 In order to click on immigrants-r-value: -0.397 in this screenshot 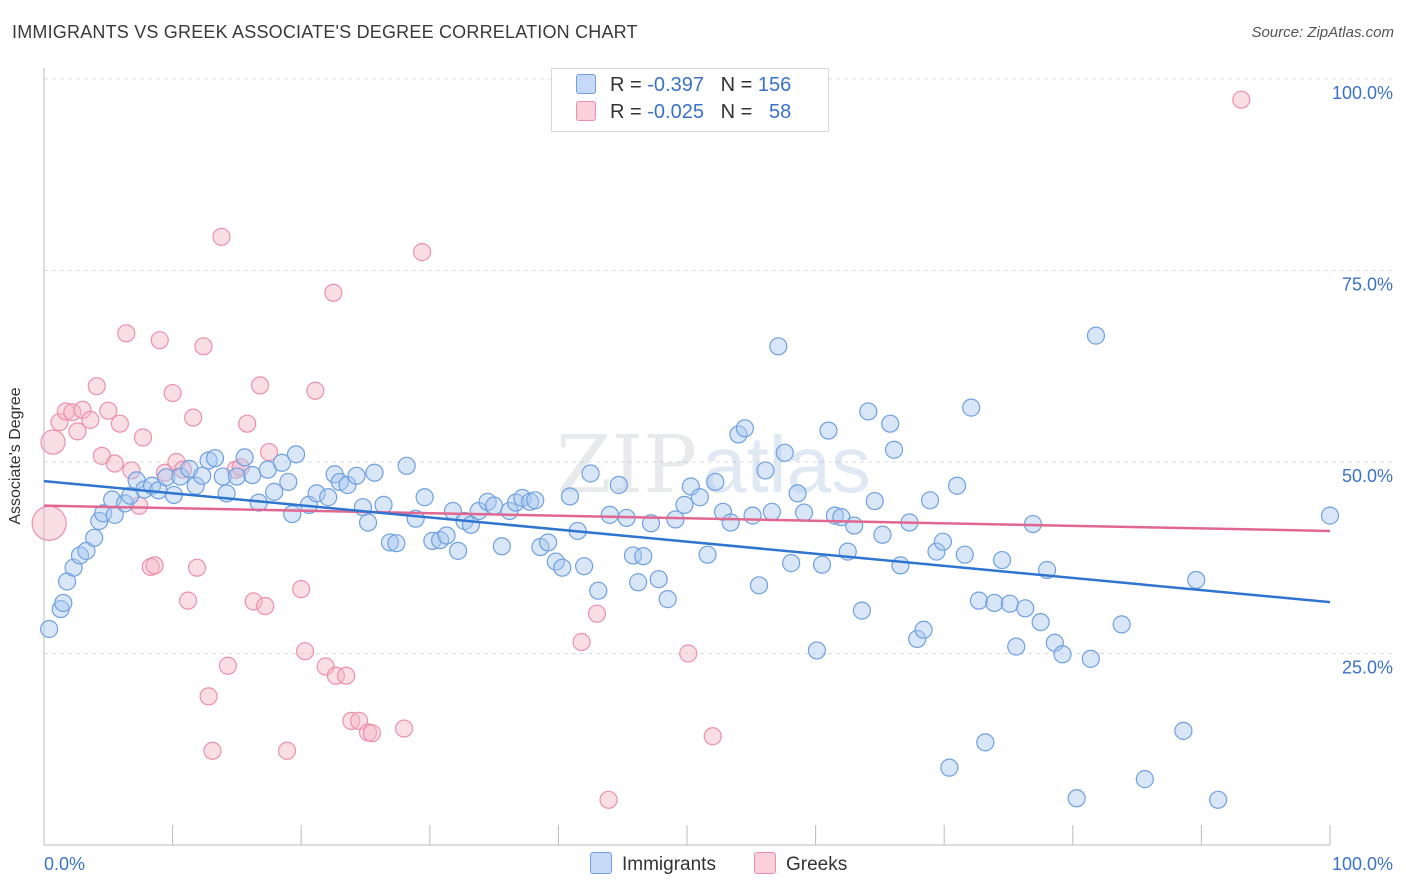, I will do `click(675, 85)`.